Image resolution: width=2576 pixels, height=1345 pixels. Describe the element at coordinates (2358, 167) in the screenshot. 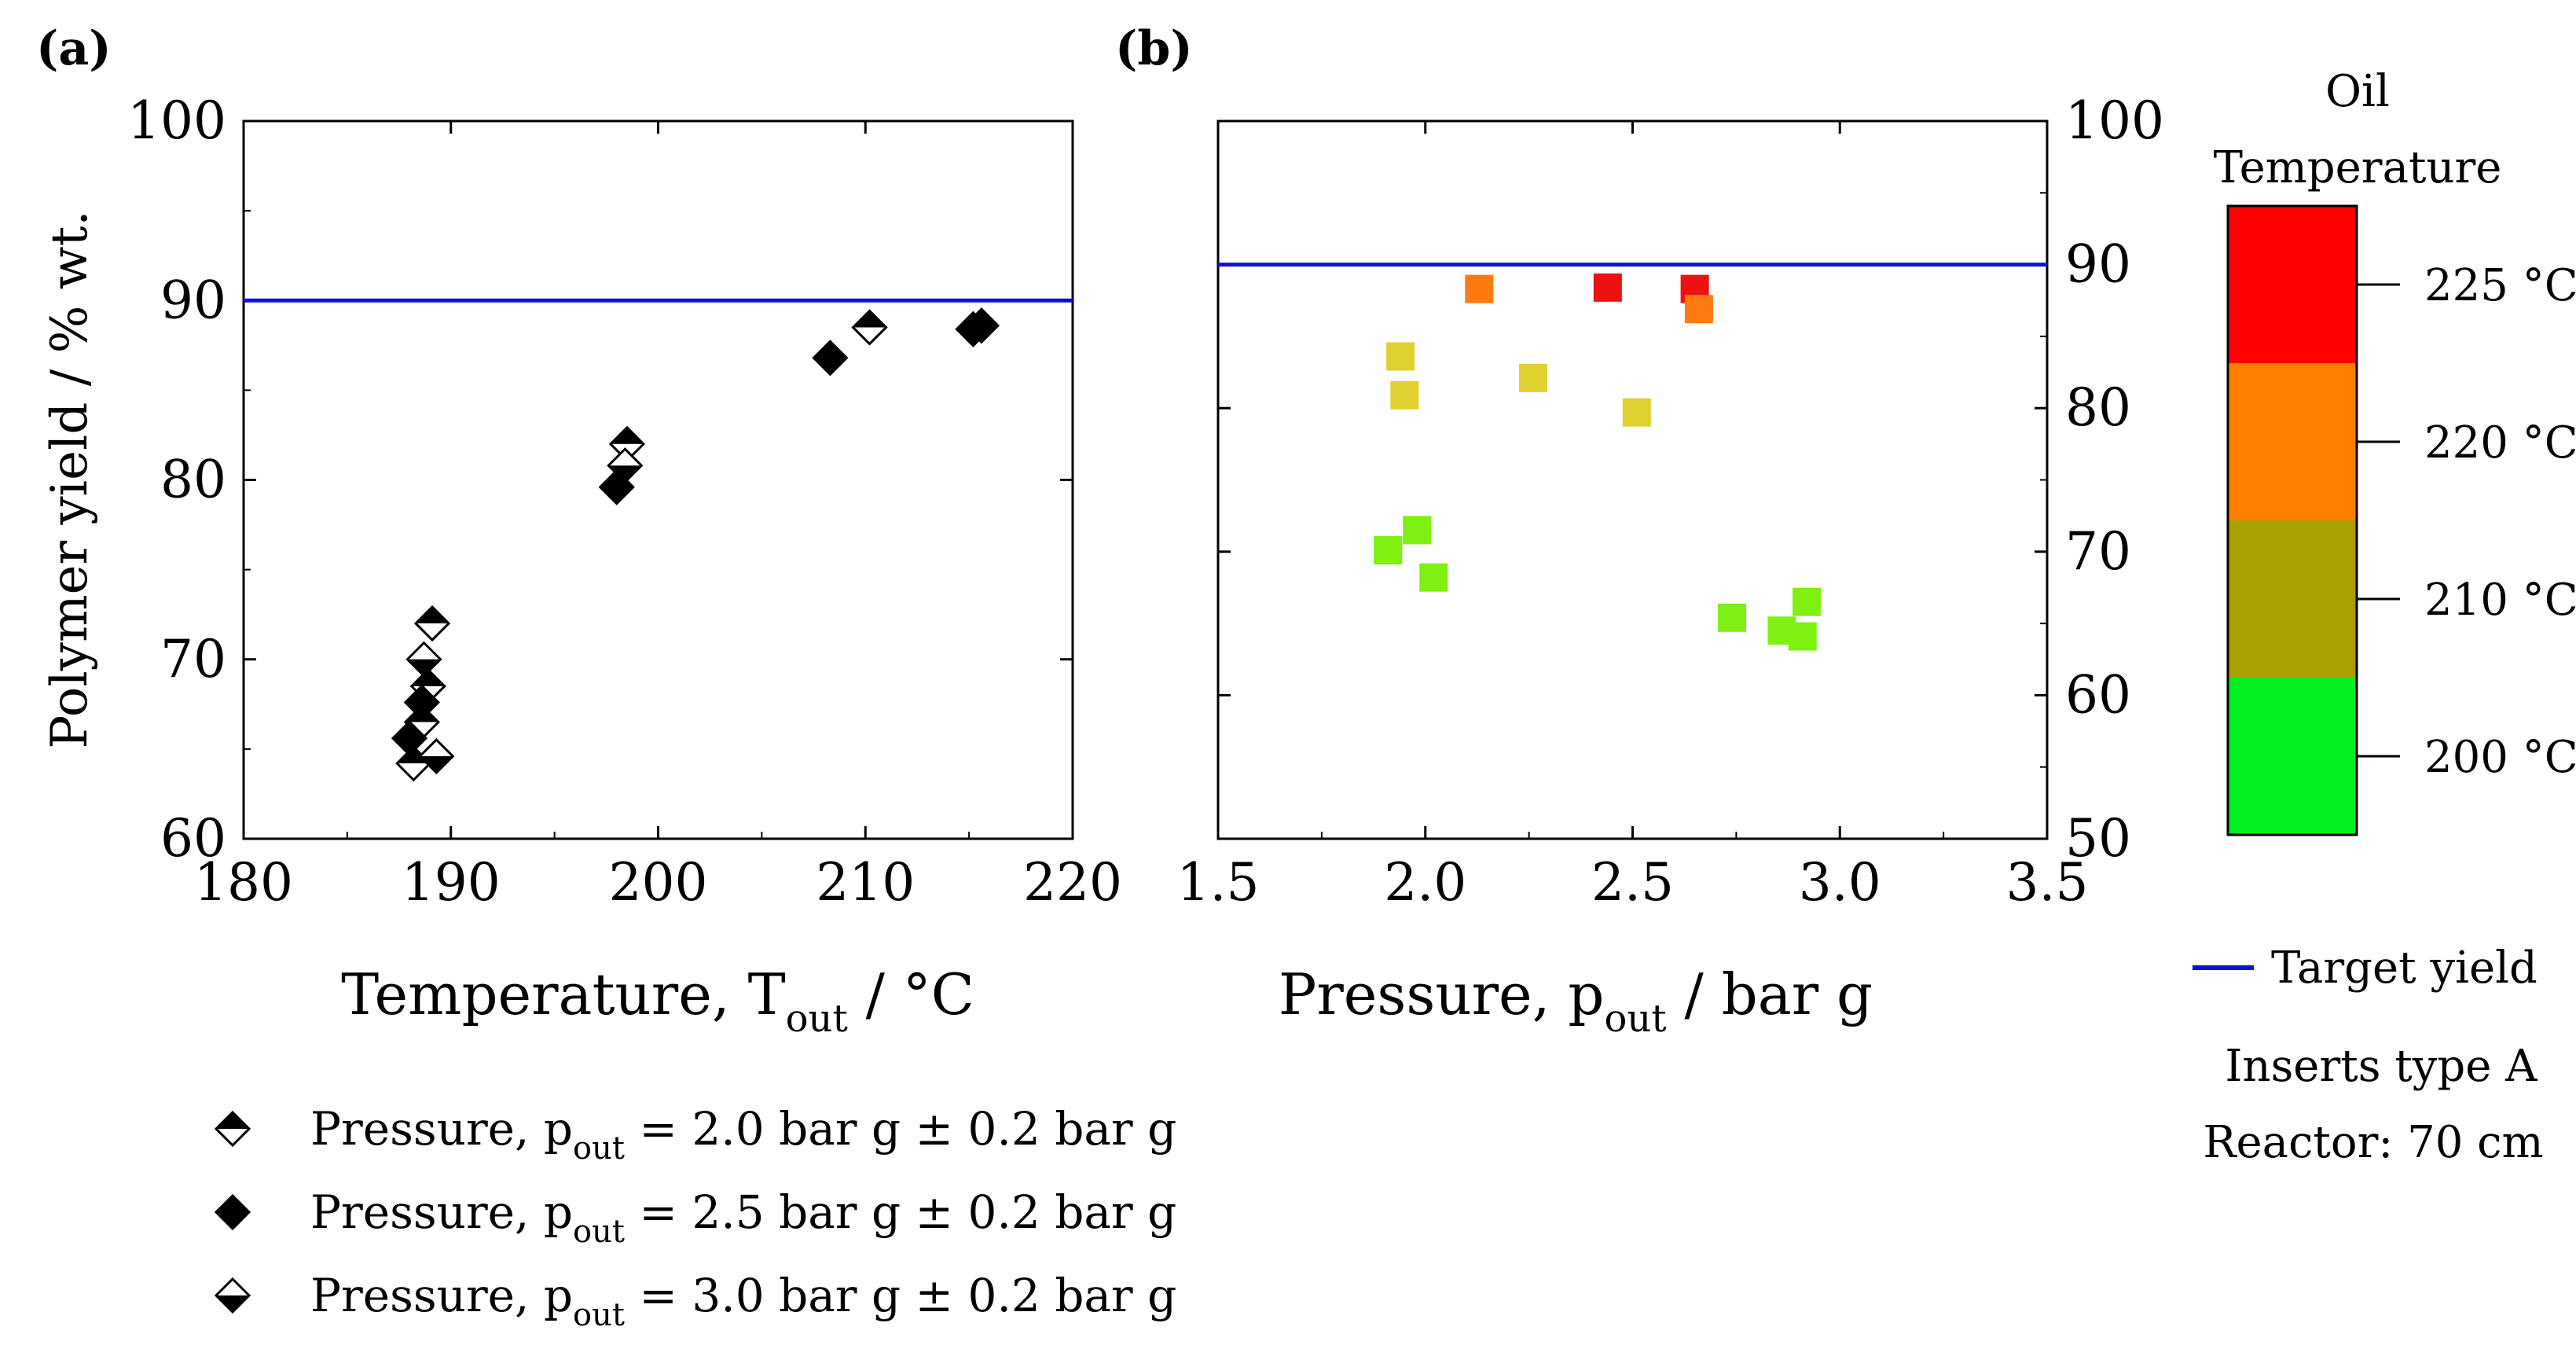

I see `colorbar-title-line2: Temperature` at that location.